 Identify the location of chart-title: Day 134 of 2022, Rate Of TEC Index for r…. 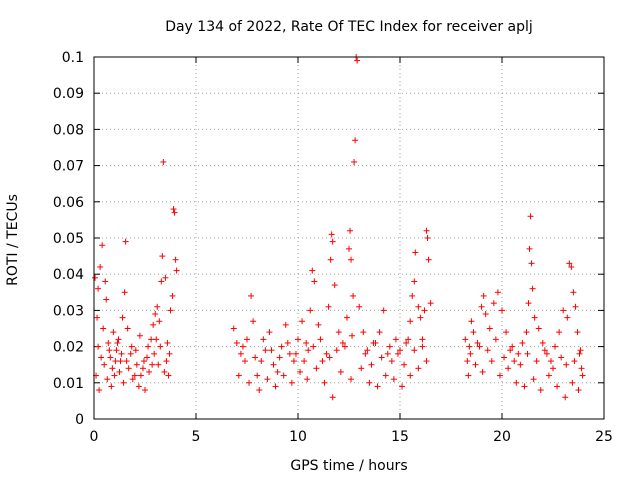
(349, 27).